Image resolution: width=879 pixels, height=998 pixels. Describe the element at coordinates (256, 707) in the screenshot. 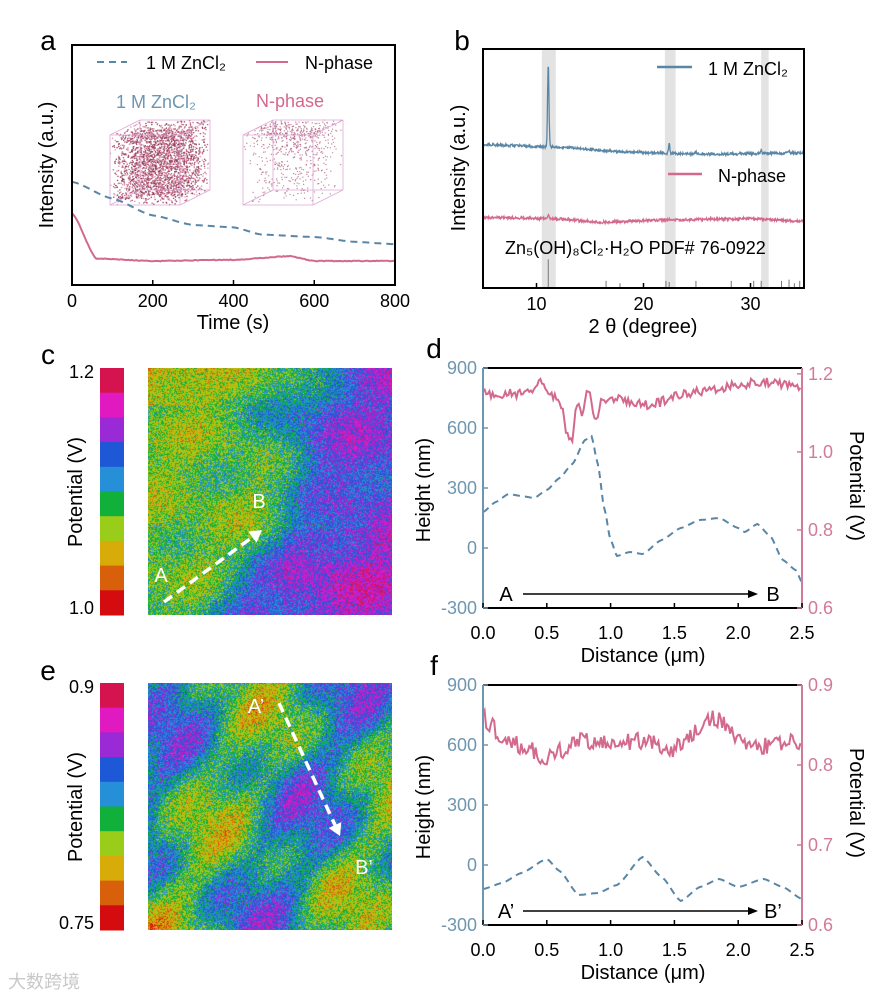

I see `marker-a-prime: A’` at that location.